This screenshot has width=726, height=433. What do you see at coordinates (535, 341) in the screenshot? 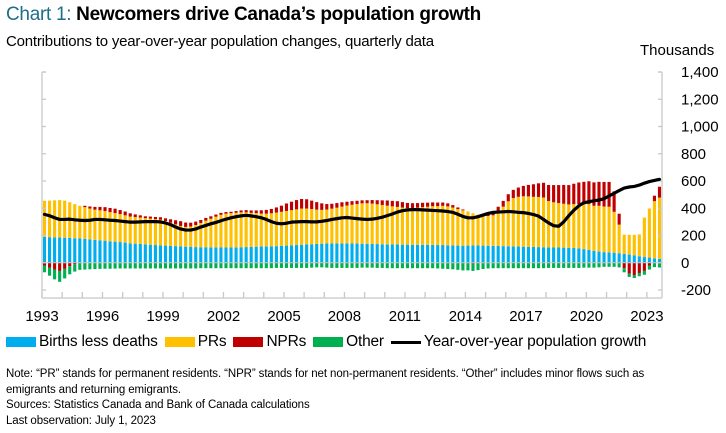
I see `legend-label-growth: Year-over-year population growth` at bounding box center [535, 341].